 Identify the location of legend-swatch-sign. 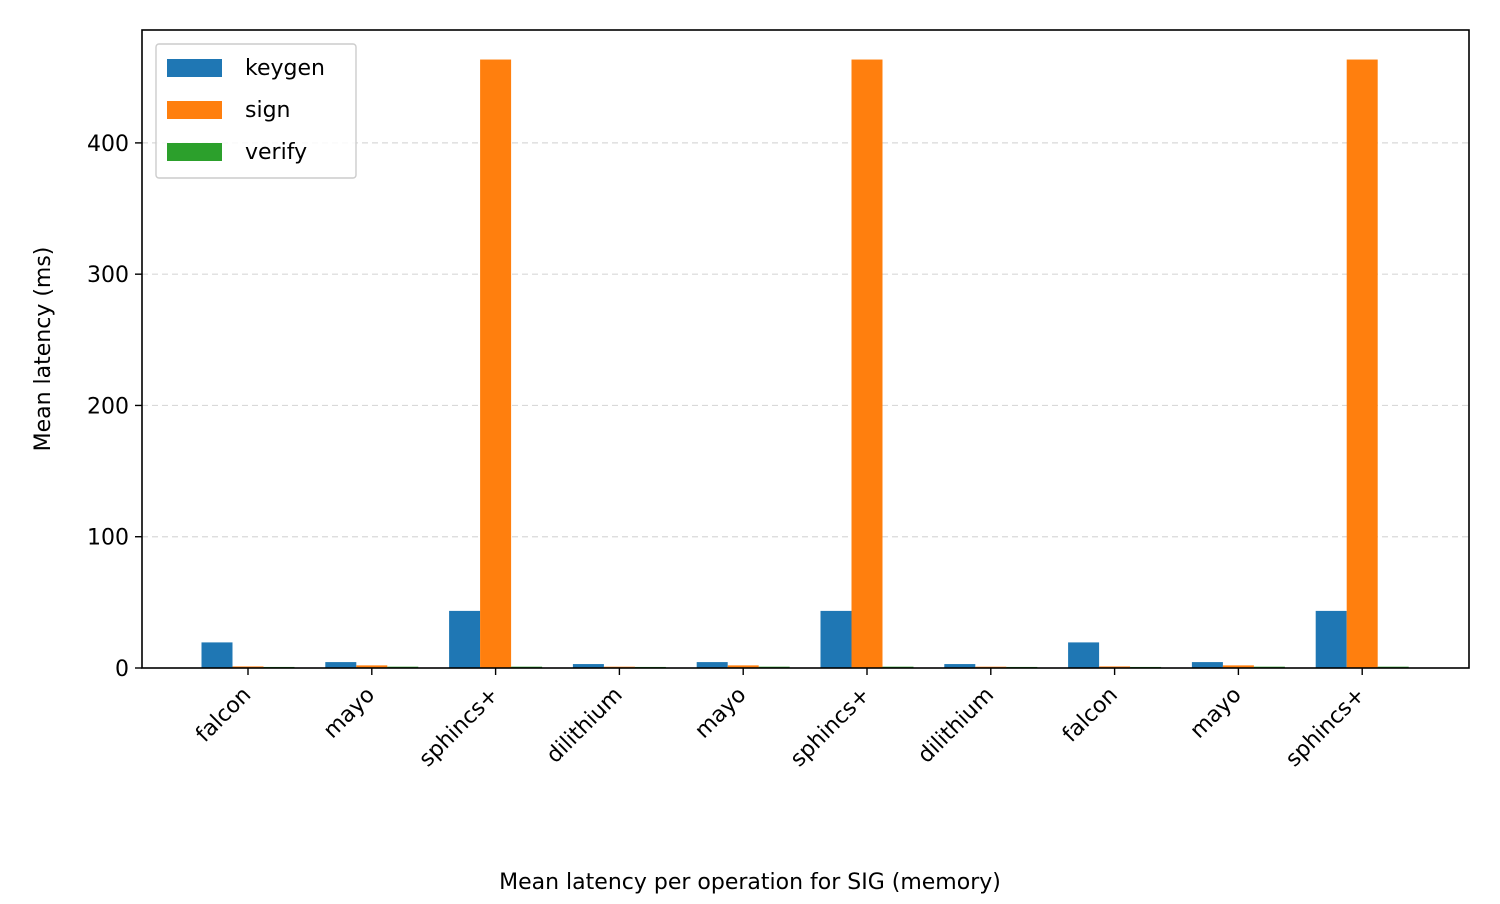
(194, 110).